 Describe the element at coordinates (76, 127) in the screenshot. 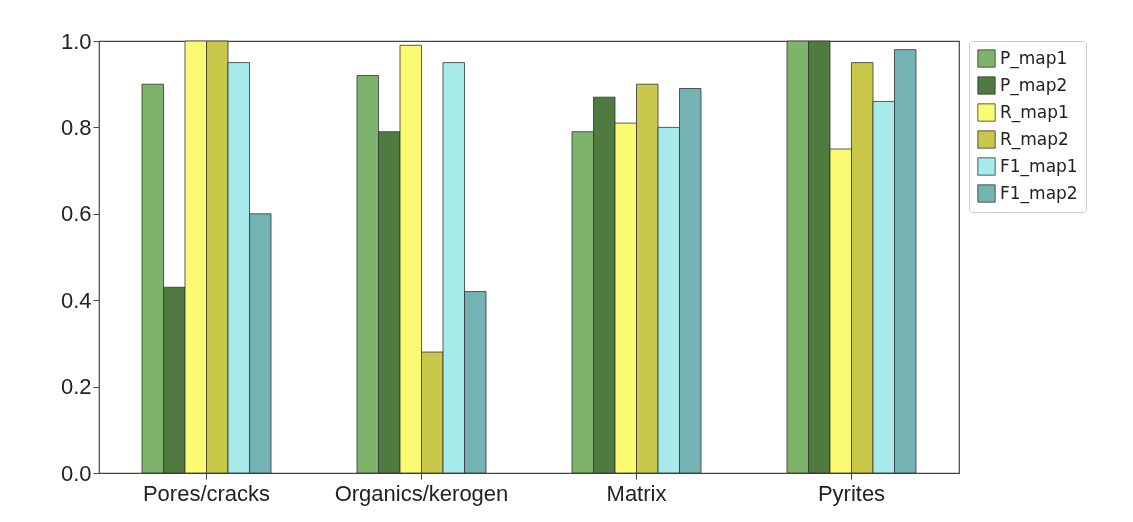

I see `y-tick-label: 0.8` at that location.